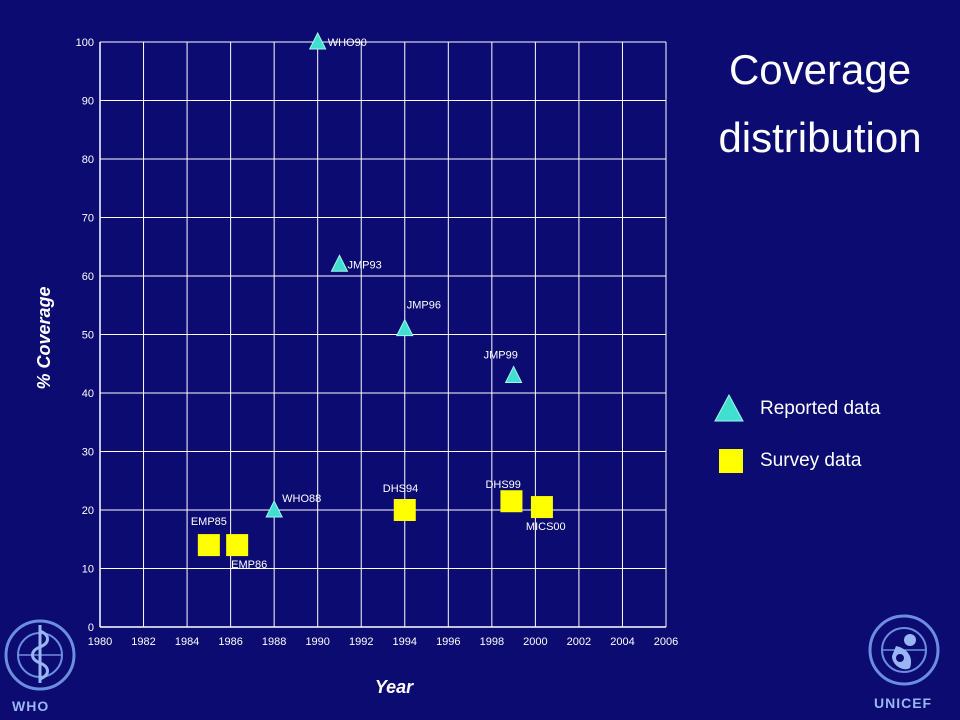  Describe the element at coordinates (820, 137) in the screenshot. I see `chart-title-line-2: distribution` at that location.